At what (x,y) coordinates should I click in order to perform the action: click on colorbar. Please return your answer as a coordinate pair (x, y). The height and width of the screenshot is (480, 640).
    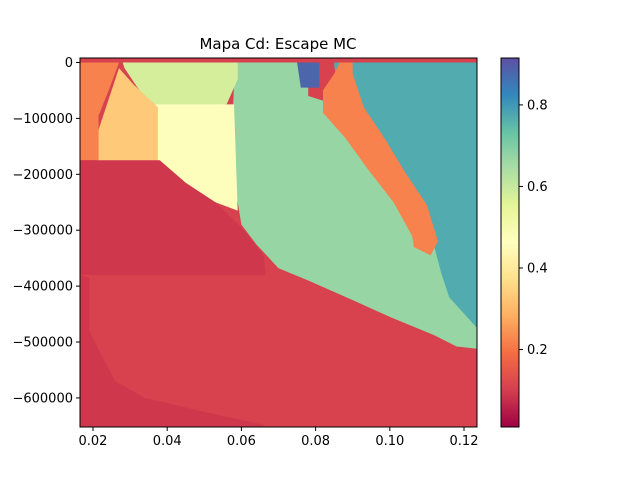
    Looking at the image, I should click on (510, 242).